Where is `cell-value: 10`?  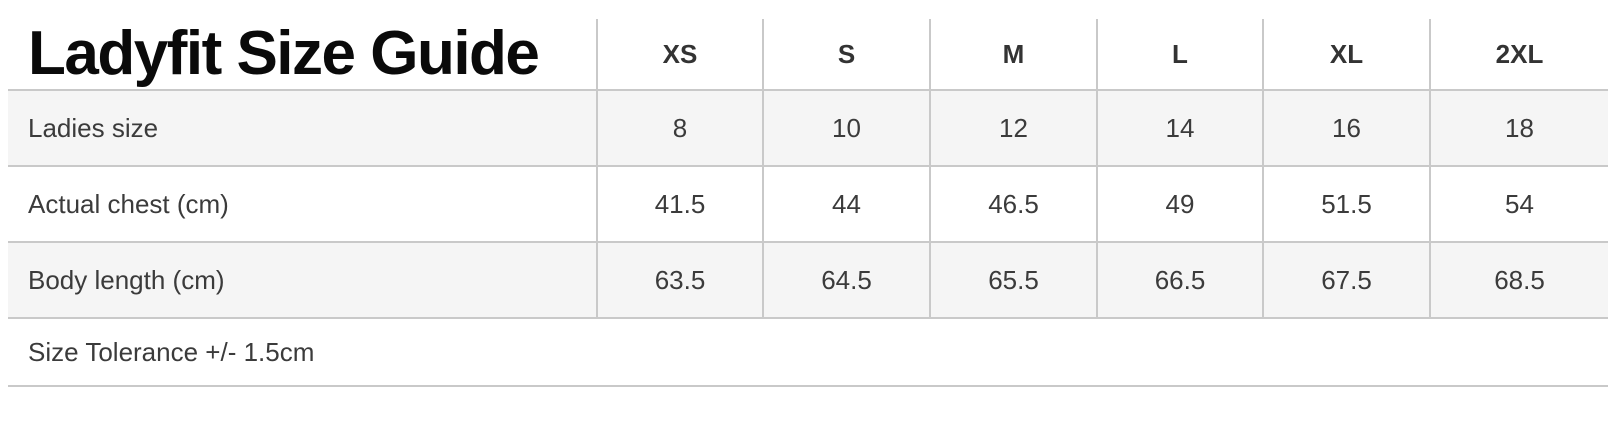 cell-value: 10 is located at coordinates (846, 128).